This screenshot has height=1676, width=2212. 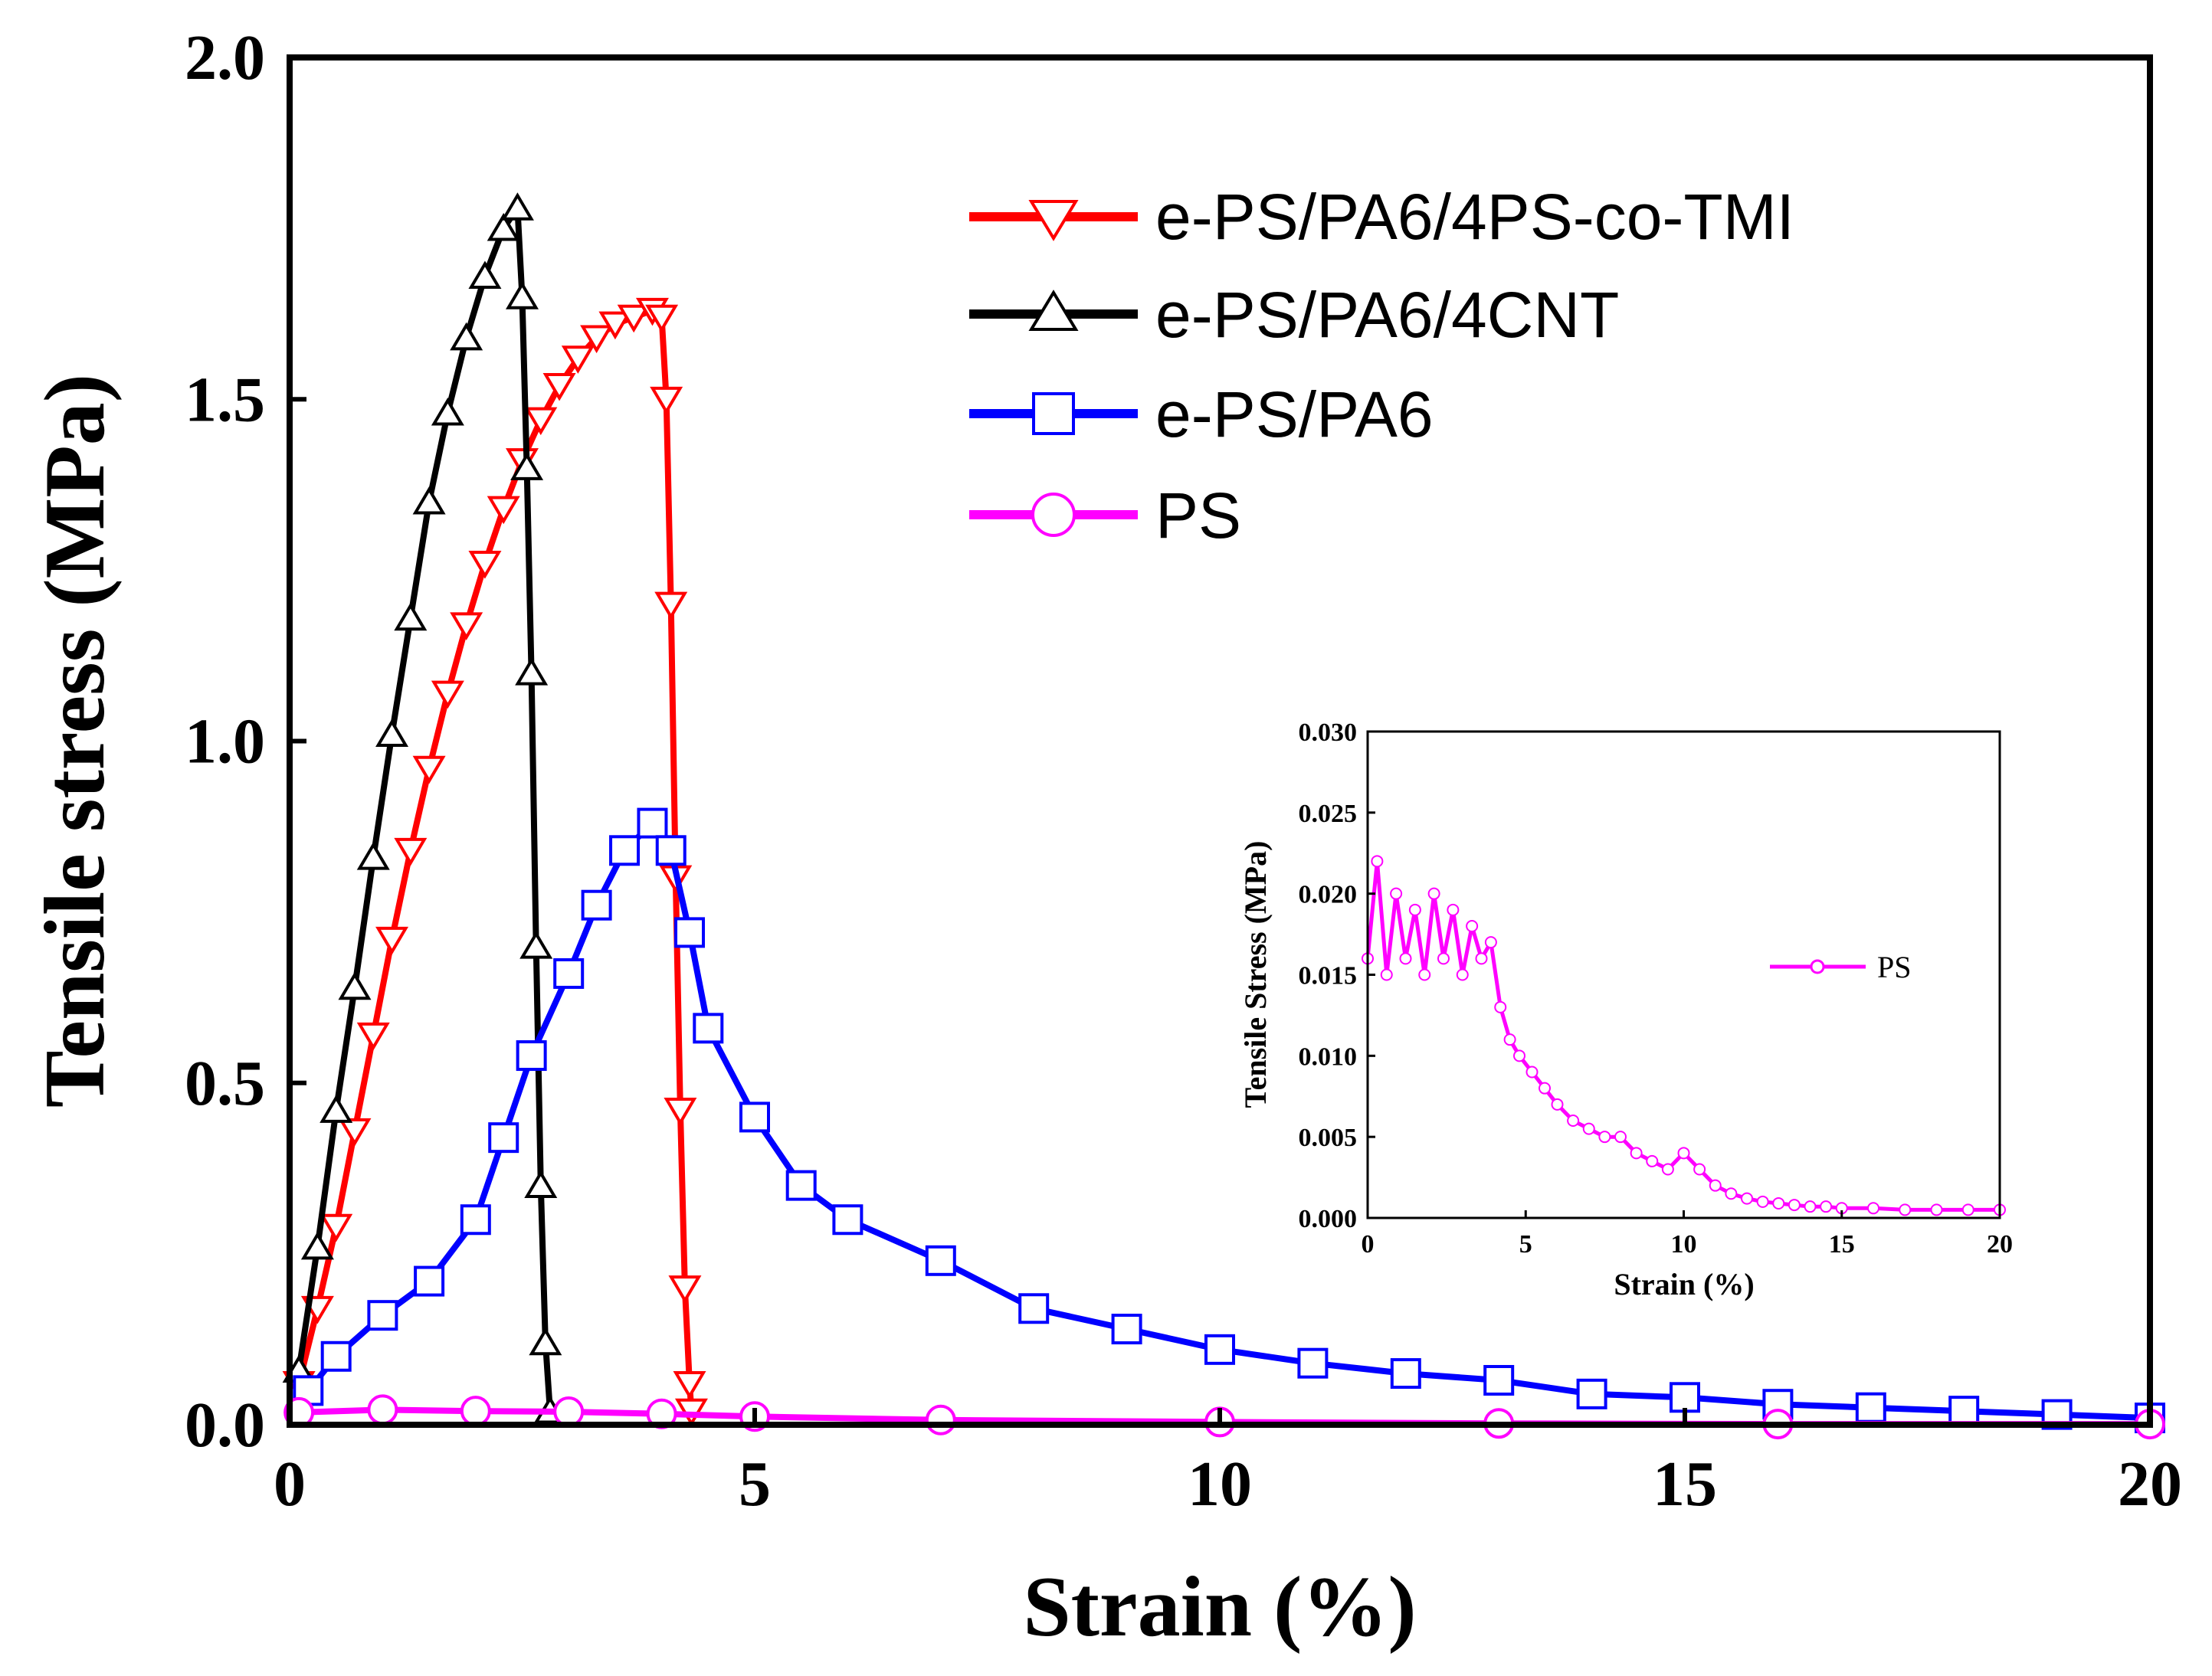 What do you see at coordinates (225, 1083) in the screenshot?
I see `main-y-tick-label: 0.5` at bounding box center [225, 1083].